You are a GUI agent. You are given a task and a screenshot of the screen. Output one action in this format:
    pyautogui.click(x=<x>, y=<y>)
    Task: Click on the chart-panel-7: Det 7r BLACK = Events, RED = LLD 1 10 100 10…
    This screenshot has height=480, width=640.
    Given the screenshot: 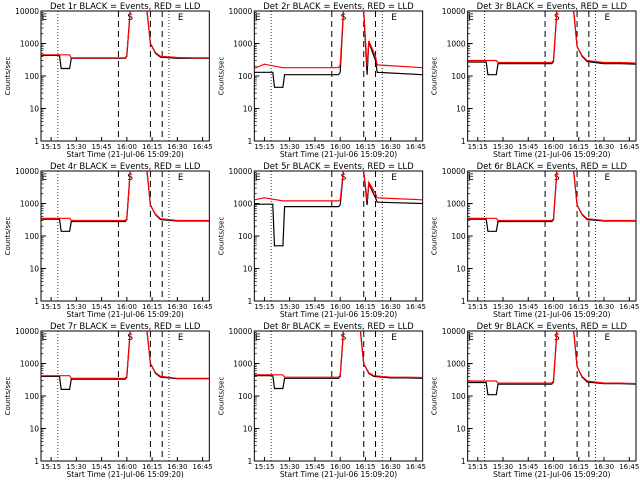 What is the action you would take?
    pyautogui.click(x=108, y=400)
    